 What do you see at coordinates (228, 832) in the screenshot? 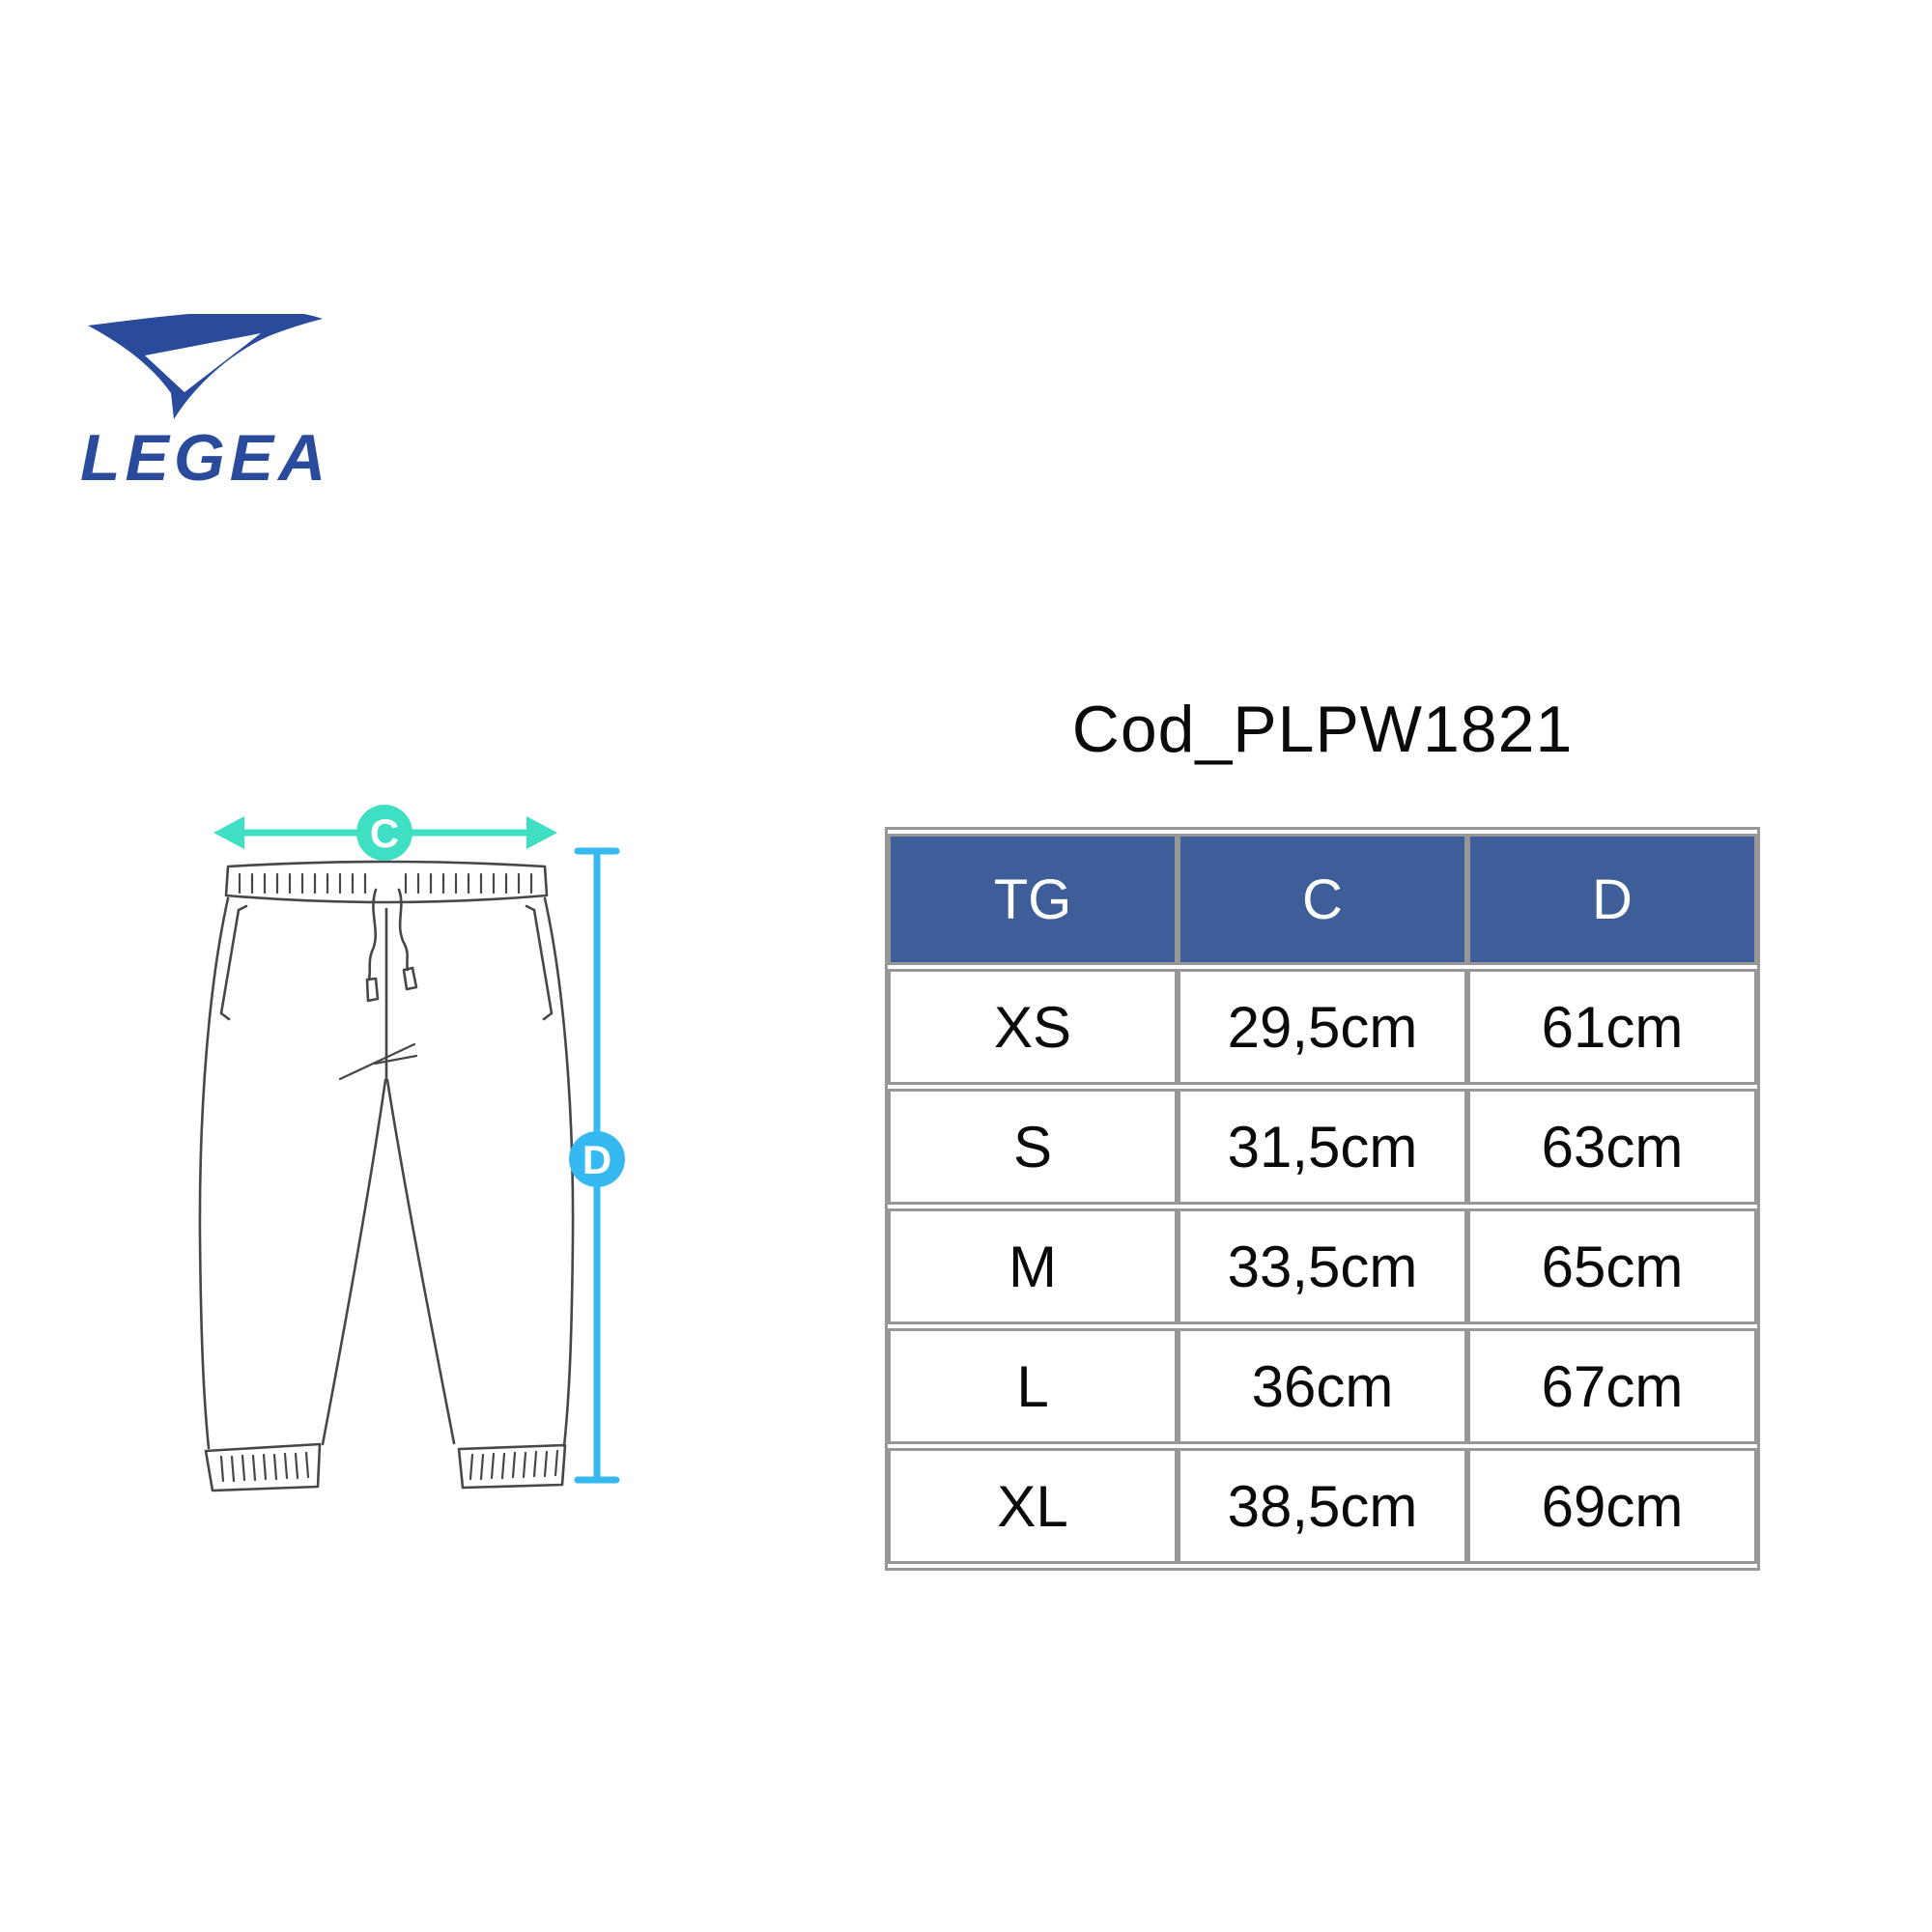
I see `arrow-left-icon` at bounding box center [228, 832].